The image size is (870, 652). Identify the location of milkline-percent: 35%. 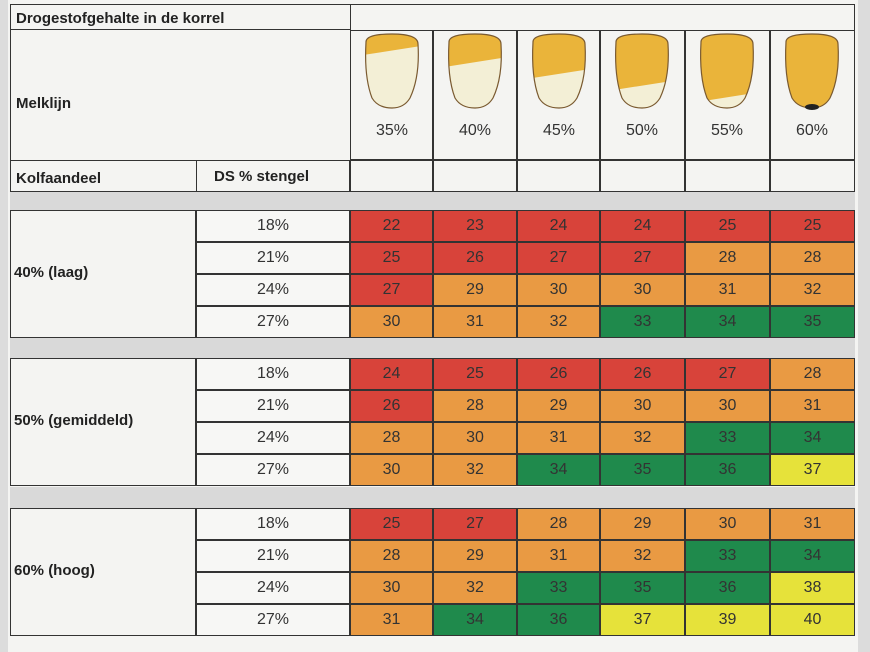
(392, 130).